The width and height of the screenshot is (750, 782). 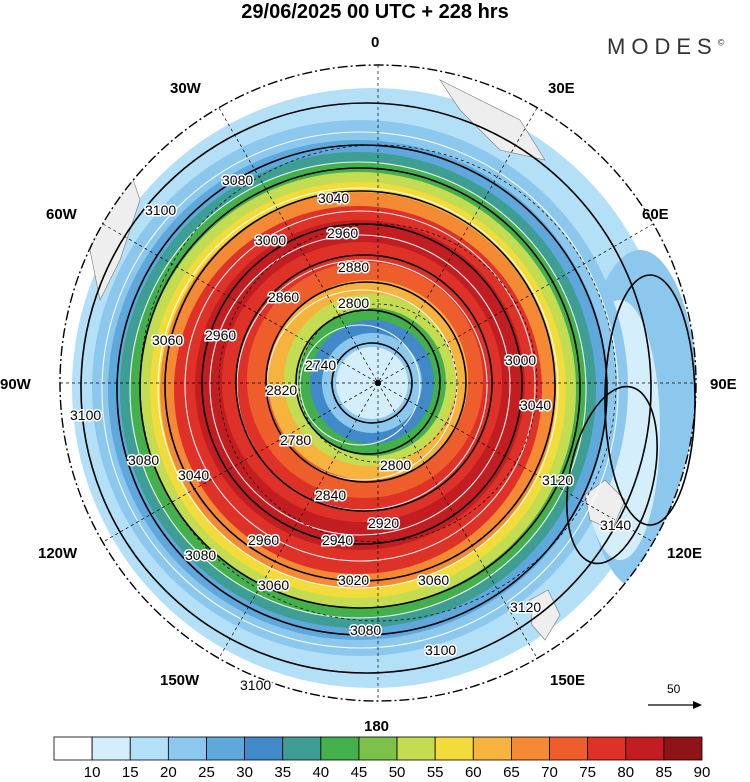 What do you see at coordinates (353, 267) in the screenshot?
I see `contour-label: 2880` at bounding box center [353, 267].